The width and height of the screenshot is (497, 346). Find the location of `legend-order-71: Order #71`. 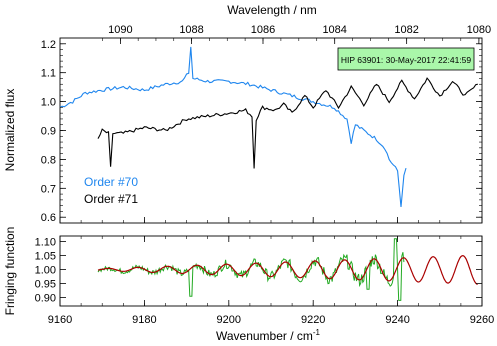

legend-order-71: Order #71 is located at coordinates (111, 199).